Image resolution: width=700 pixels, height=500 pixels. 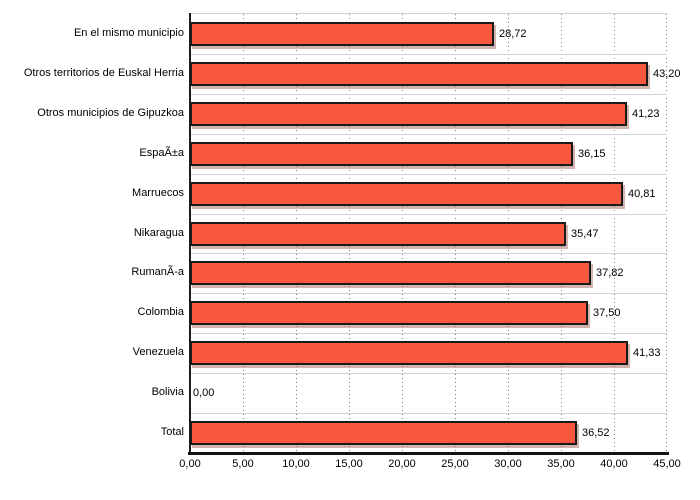 What do you see at coordinates (642, 194) in the screenshot?
I see `bar-value-label: 40,81` at bounding box center [642, 194].